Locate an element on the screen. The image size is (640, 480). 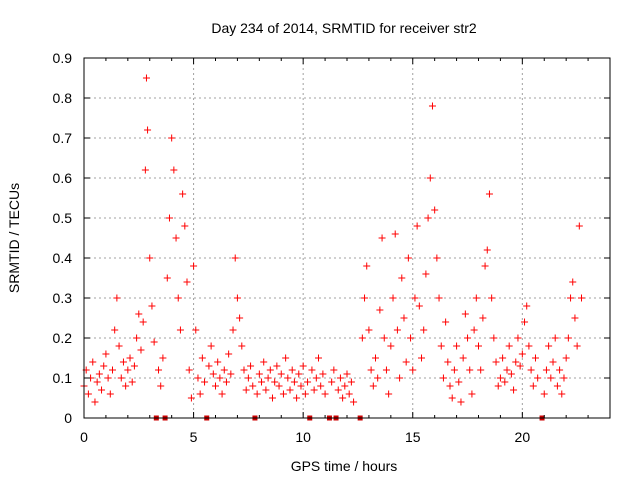
x-tick-label: 5 is located at coordinates (194, 437).